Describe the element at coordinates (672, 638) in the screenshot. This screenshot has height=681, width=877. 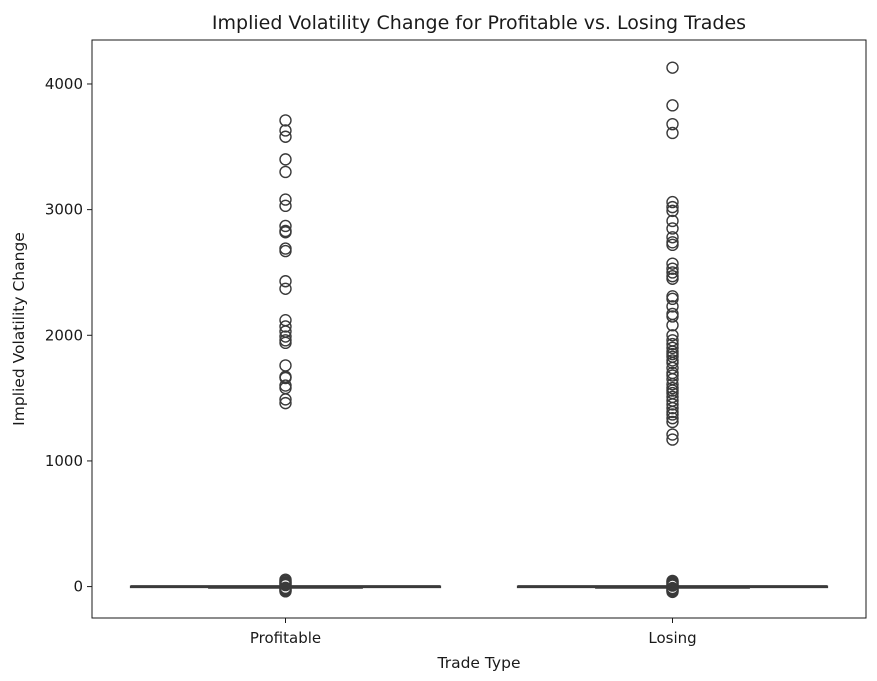
I see `x-tick-label: Losing` at that location.